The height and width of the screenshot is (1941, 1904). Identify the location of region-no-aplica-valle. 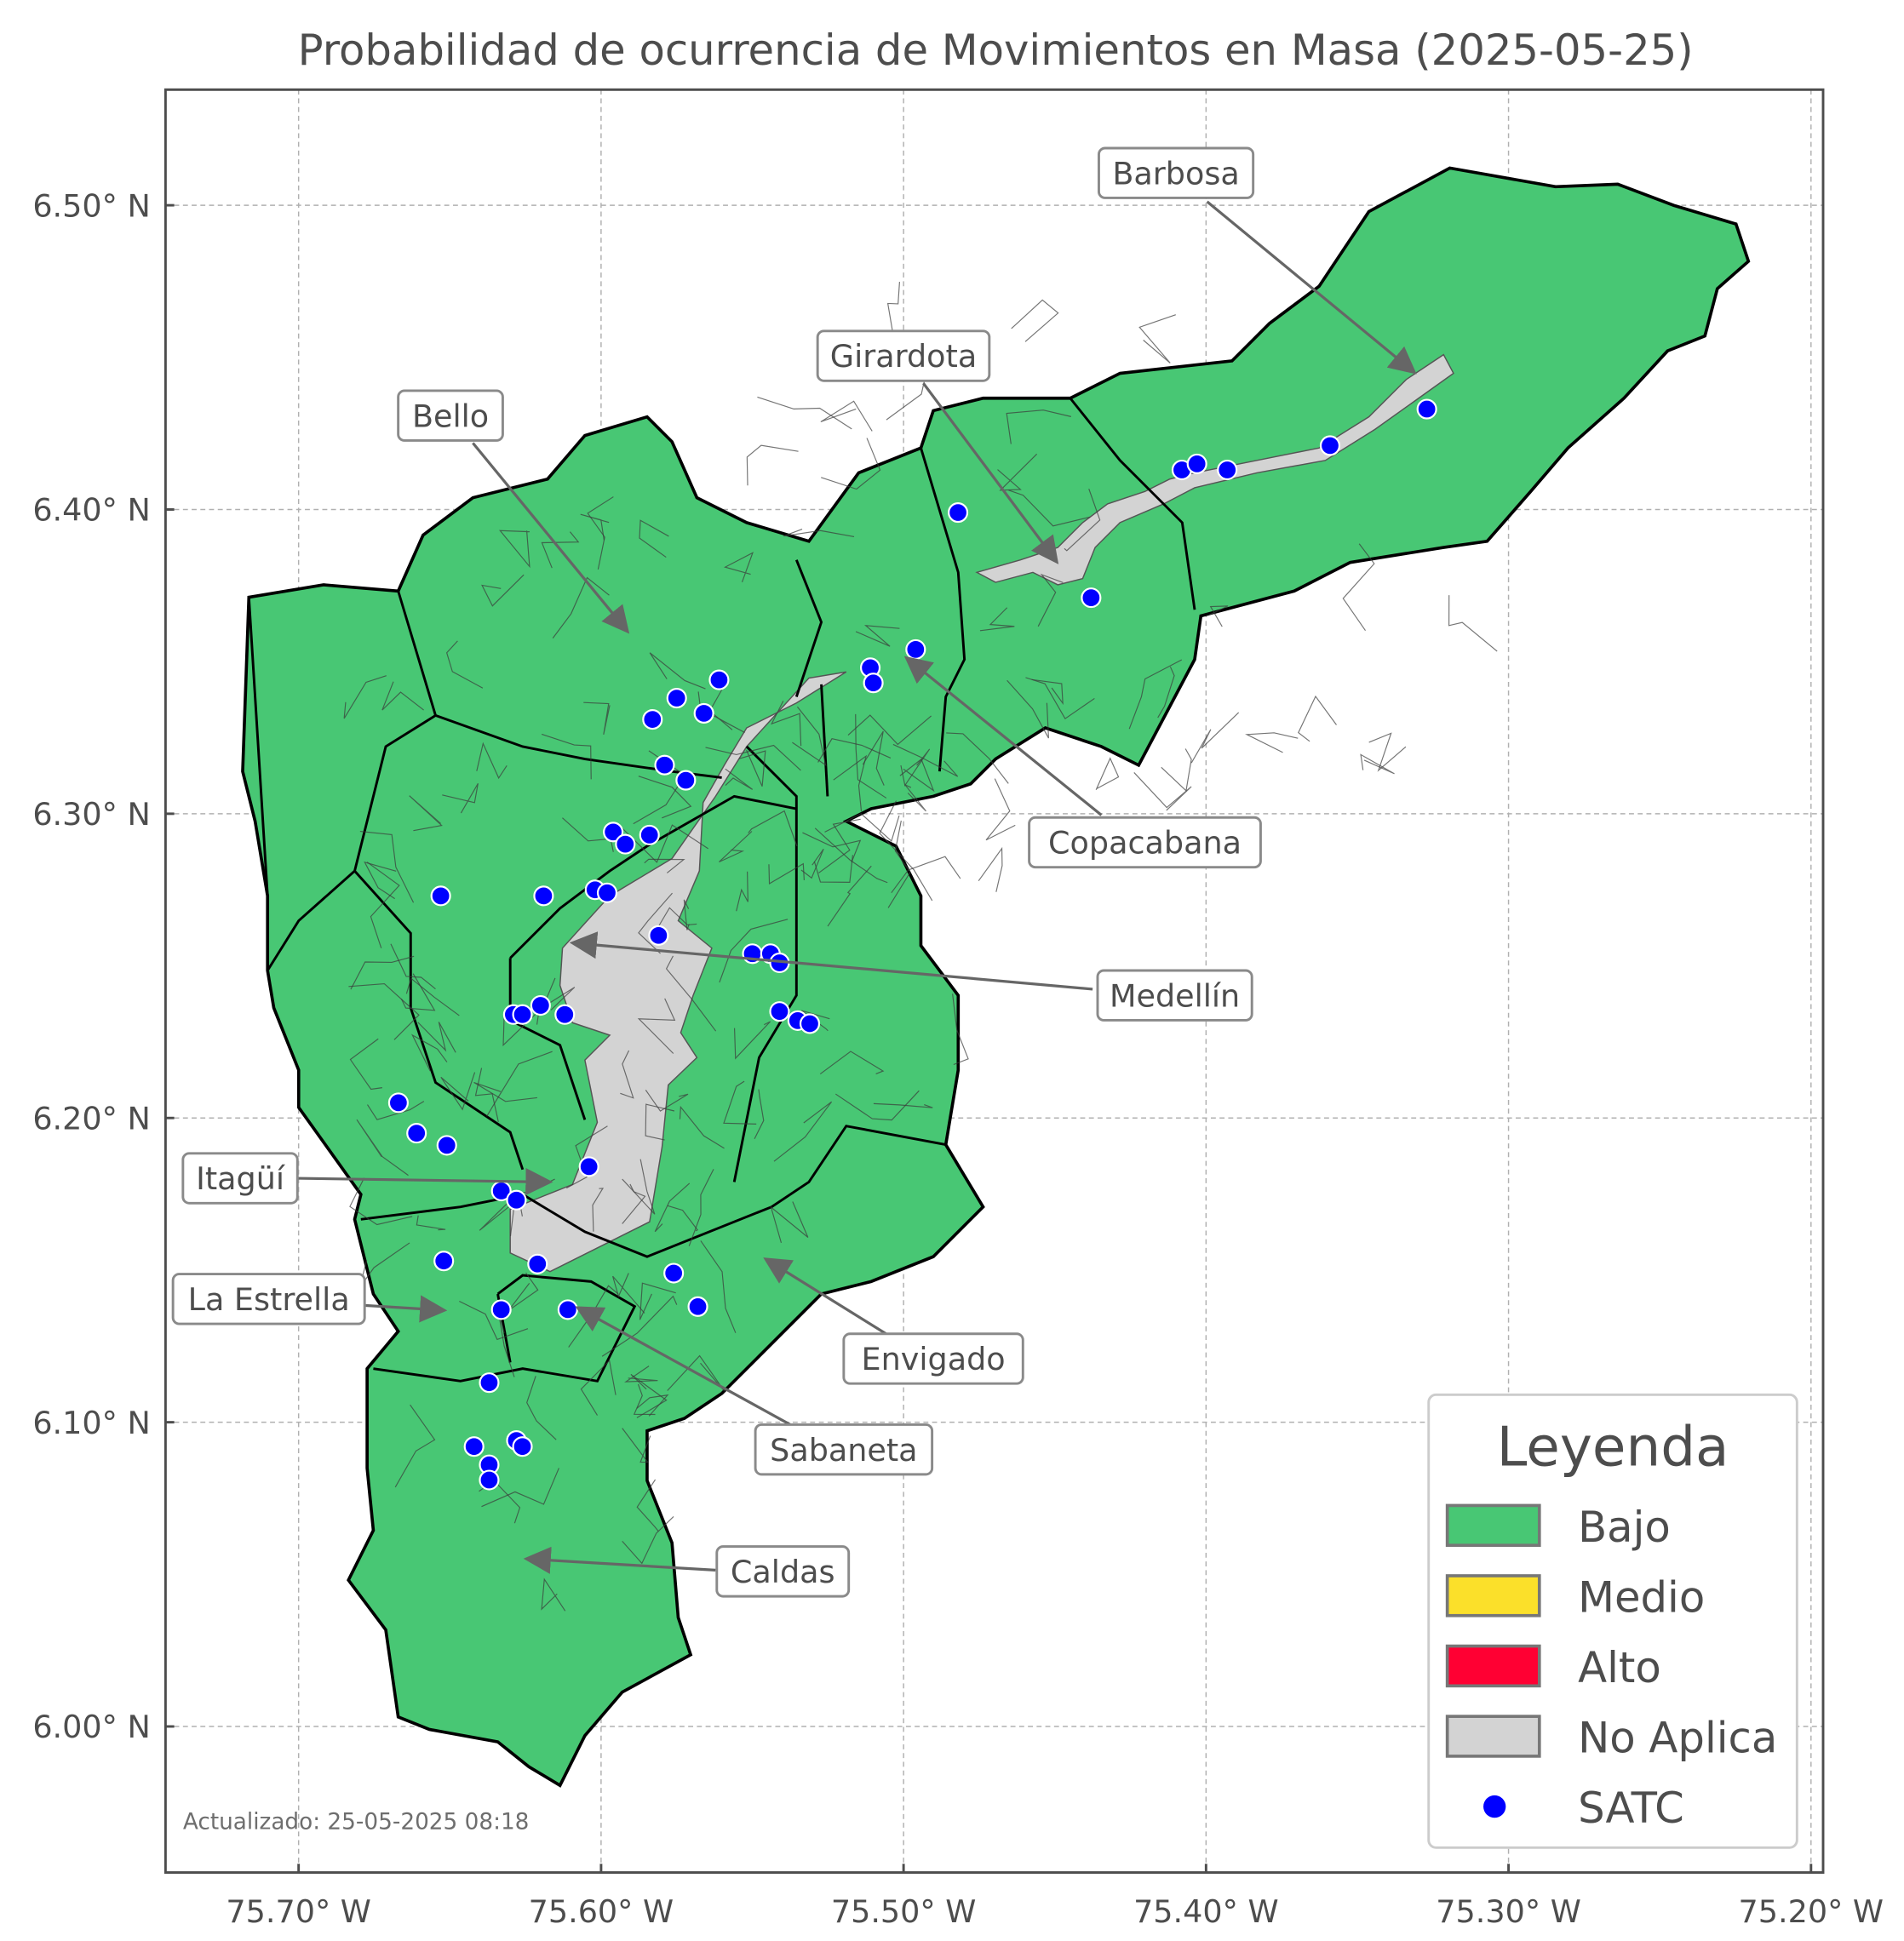
(678, 972).